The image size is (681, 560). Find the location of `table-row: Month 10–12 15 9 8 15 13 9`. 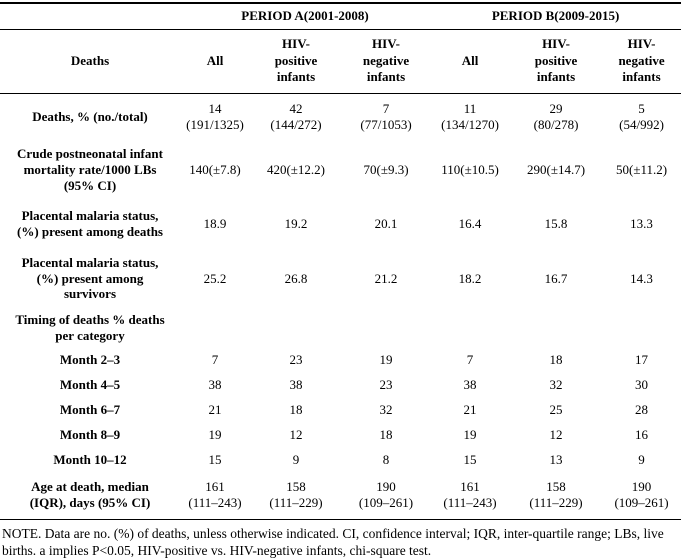

table-row: Month 10–12 15 9 8 15 13 9 is located at coordinates (340, 459).